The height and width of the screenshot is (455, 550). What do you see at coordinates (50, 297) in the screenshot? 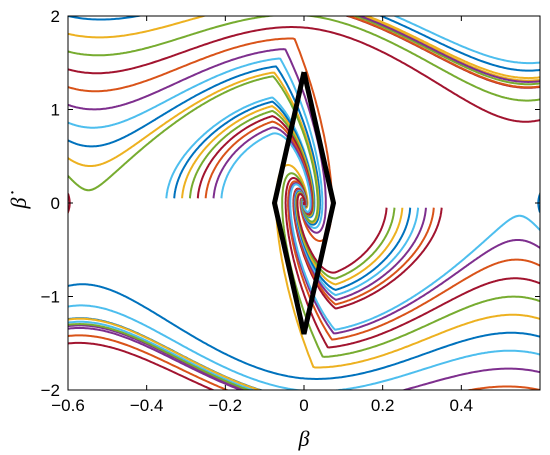
I see `y-tick-label: −1` at bounding box center [50, 297].